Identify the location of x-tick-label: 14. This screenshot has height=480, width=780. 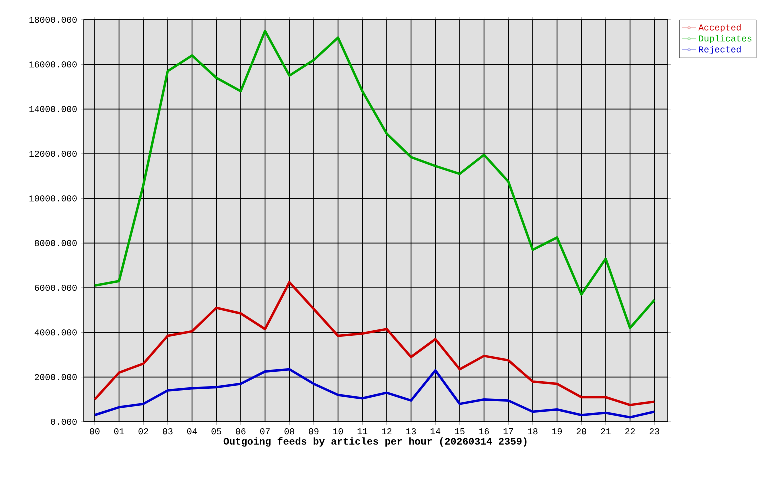
(435, 431).